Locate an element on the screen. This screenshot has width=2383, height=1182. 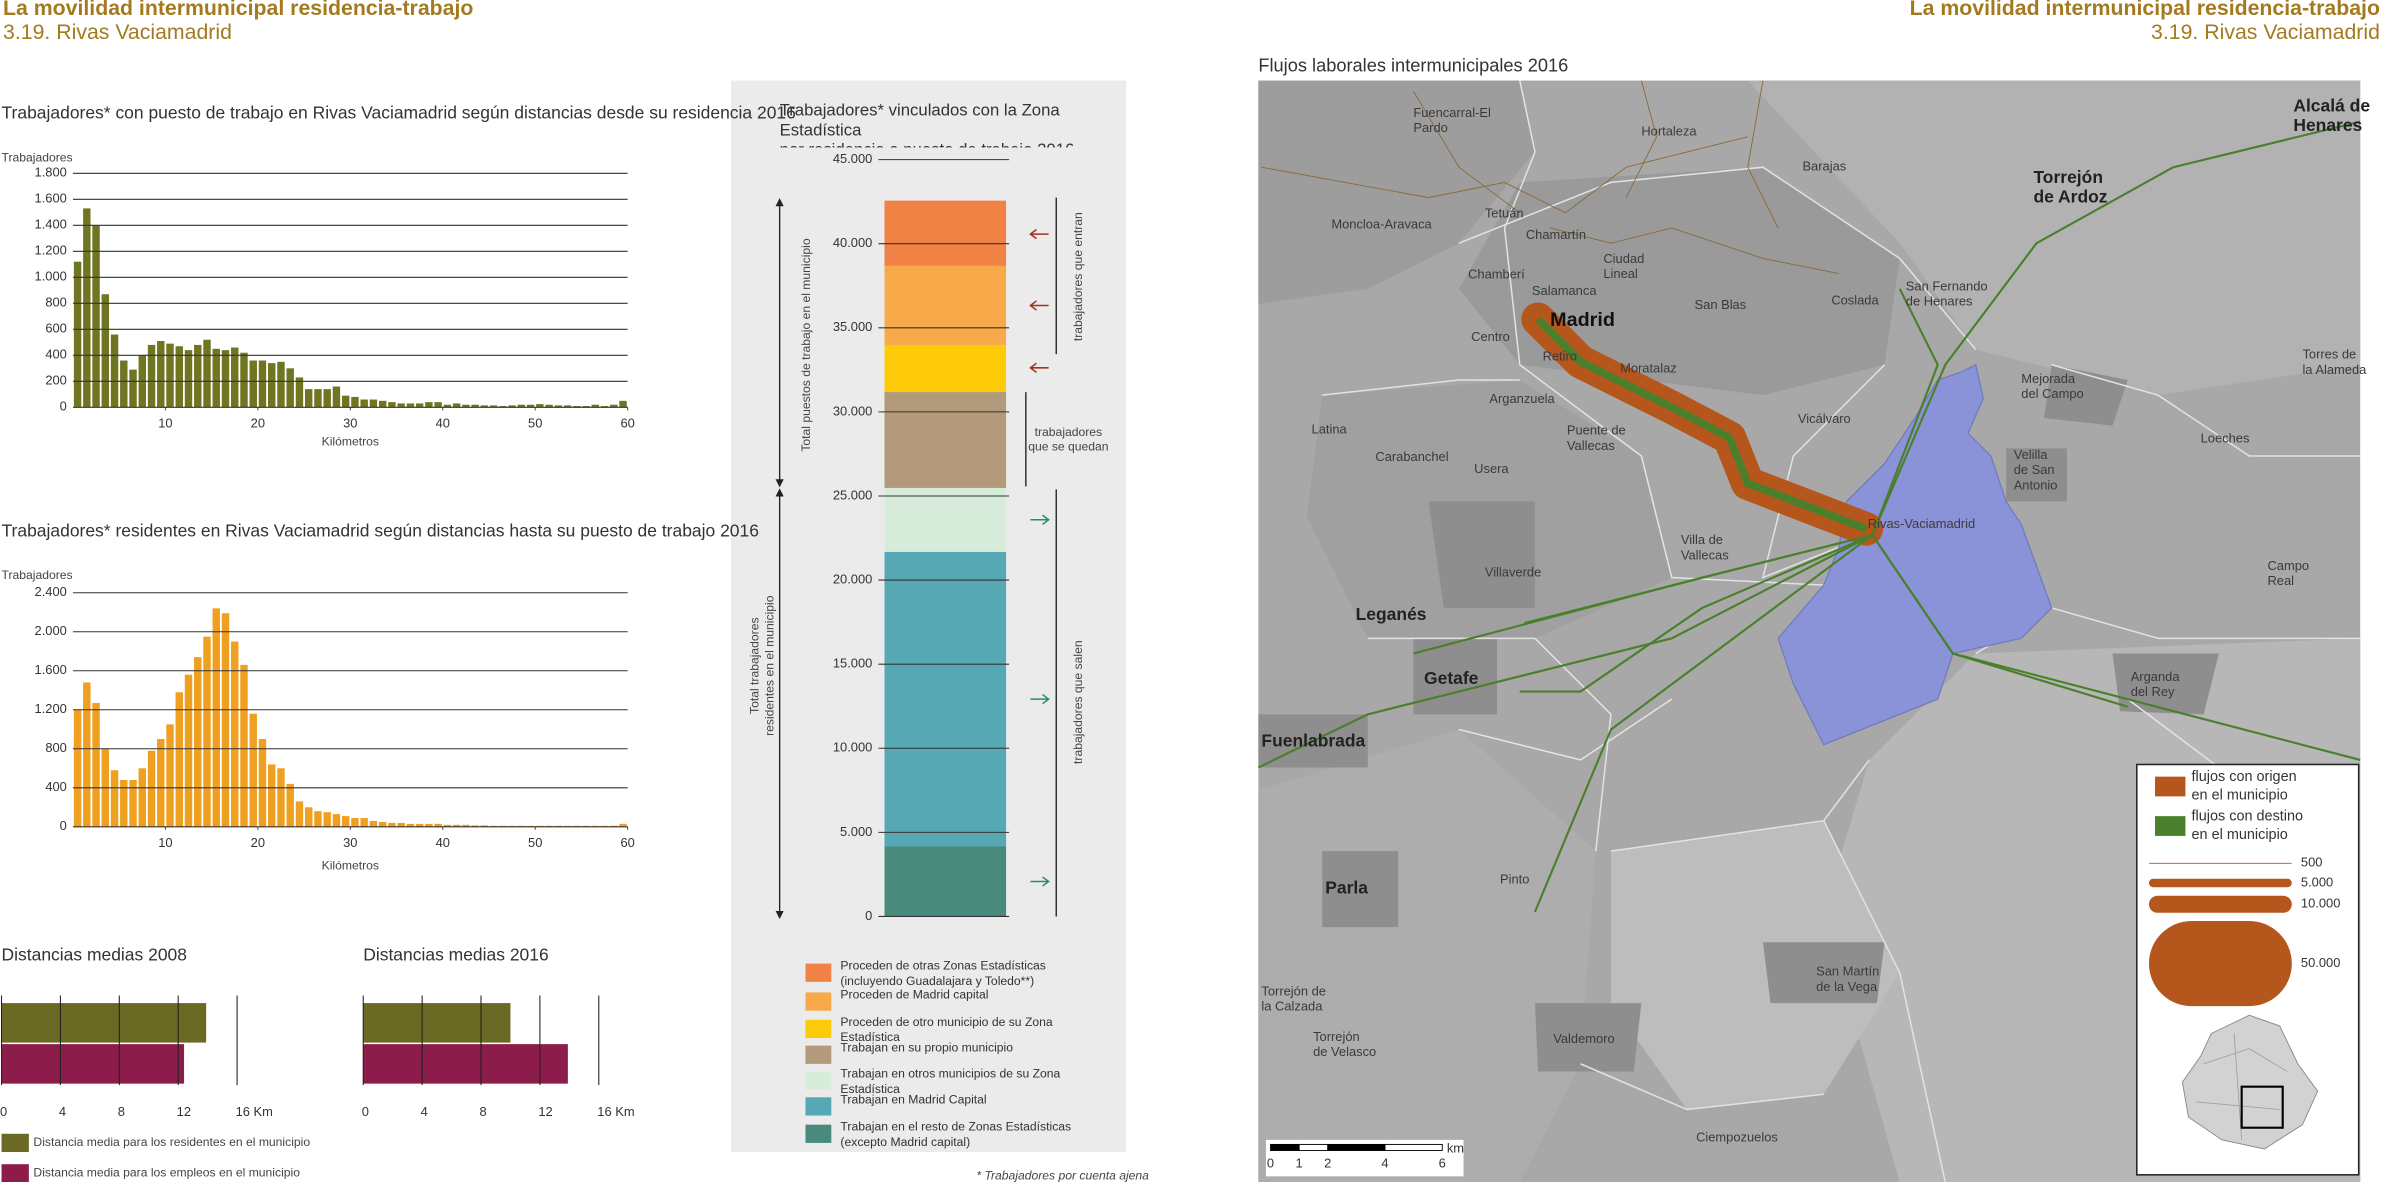
place-label: Pinto is located at coordinates (1514, 878).